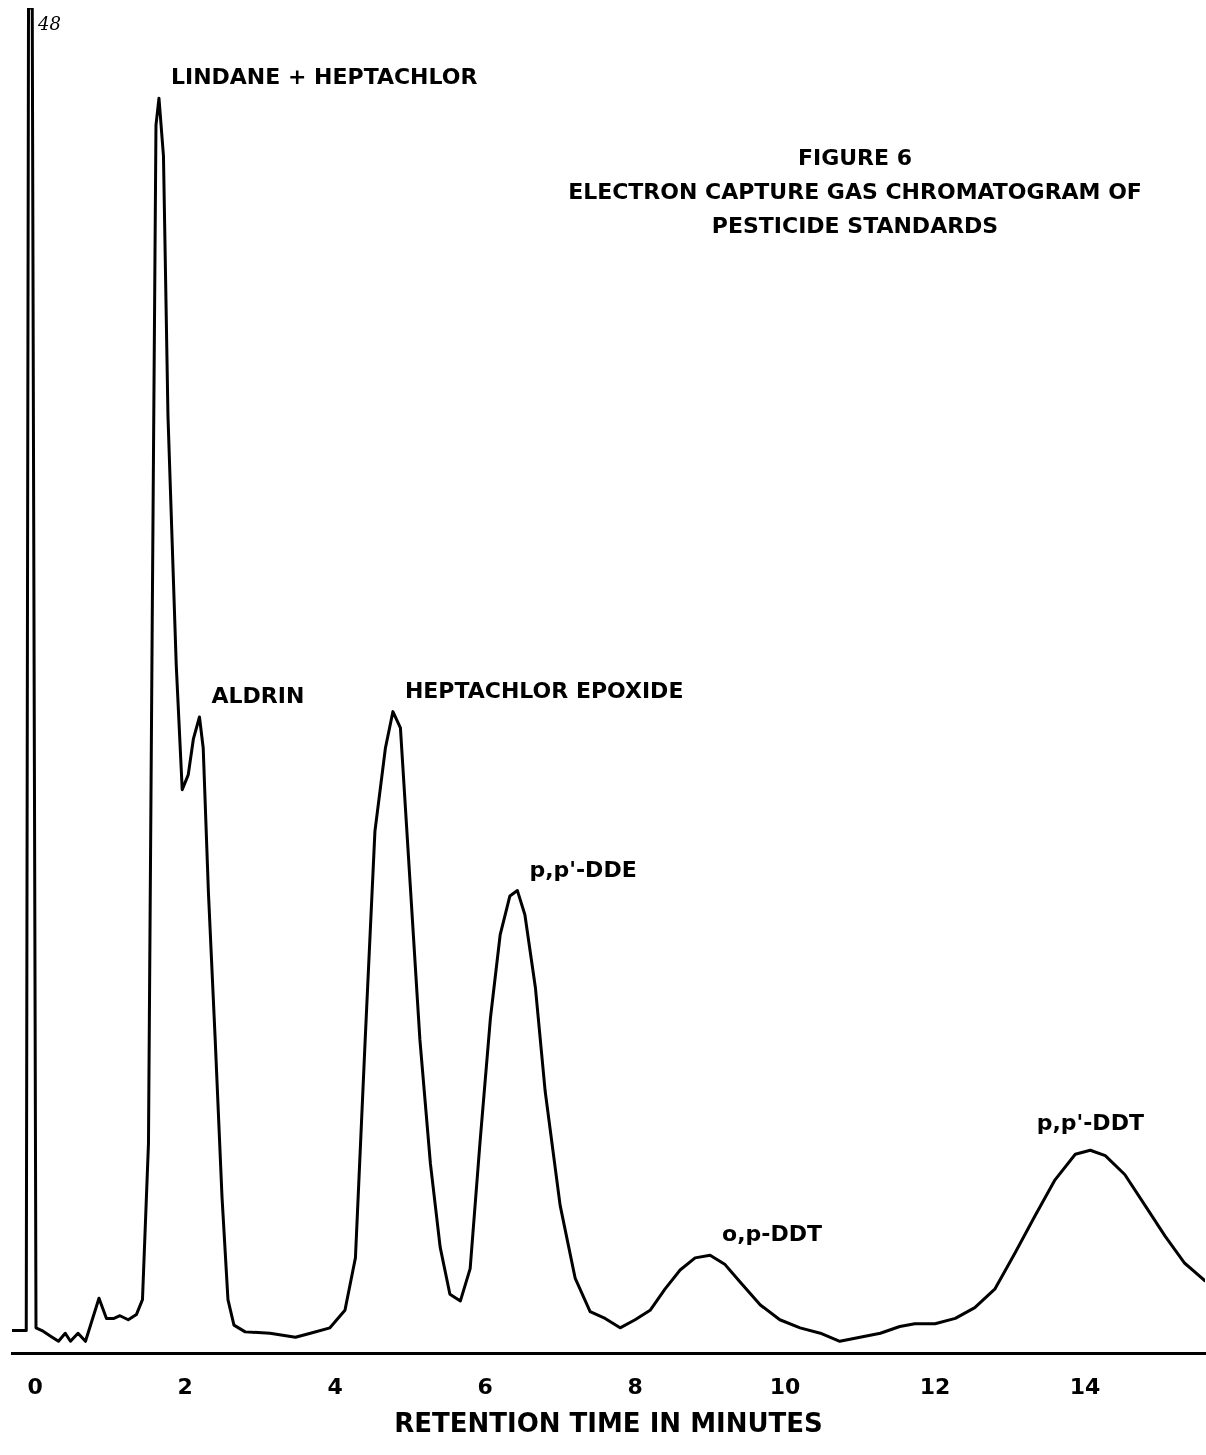  I want to click on annotation: o,p-DDT, so click(772, 1234).